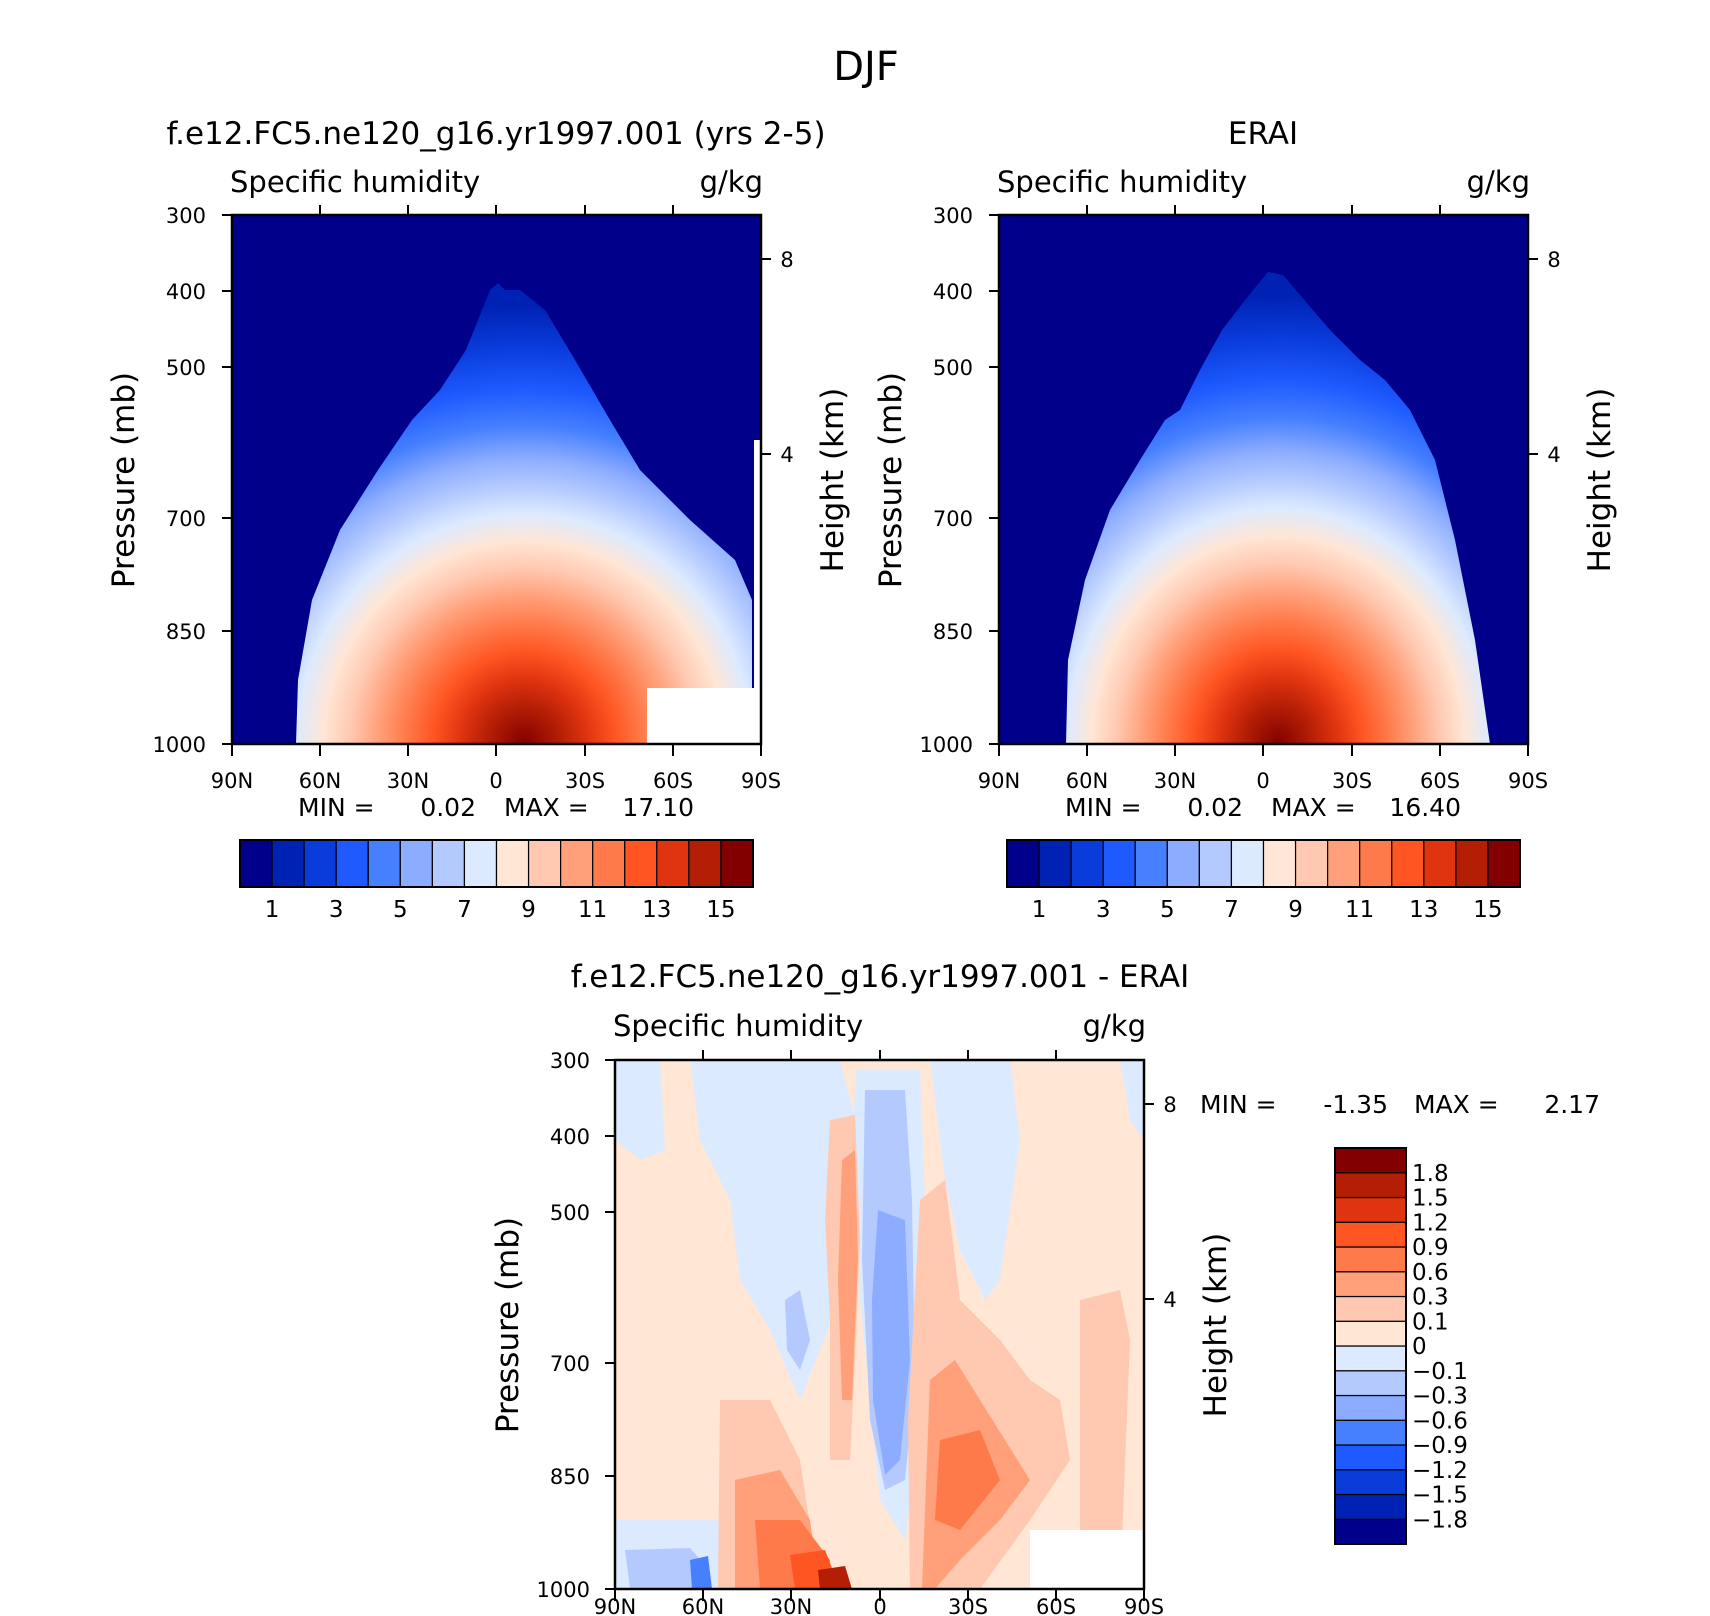 Image resolution: width=1710 pixels, height=1616 pixels. Describe the element at coordinates (186, 216) in the screenshot. I see `y-tick-label: 300` at that location.